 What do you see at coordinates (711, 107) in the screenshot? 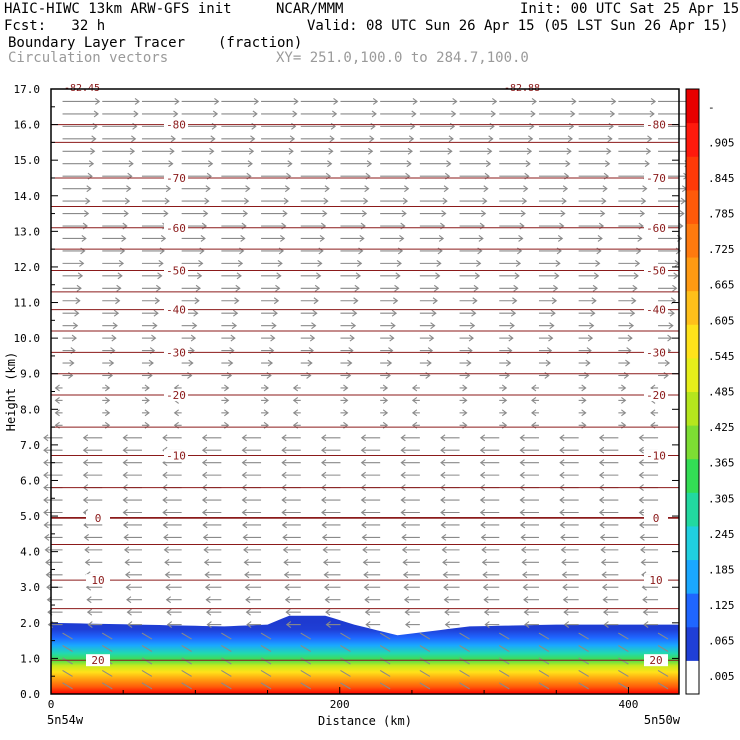
I see `colorbar-label: -` at bounding box center [711, 107].